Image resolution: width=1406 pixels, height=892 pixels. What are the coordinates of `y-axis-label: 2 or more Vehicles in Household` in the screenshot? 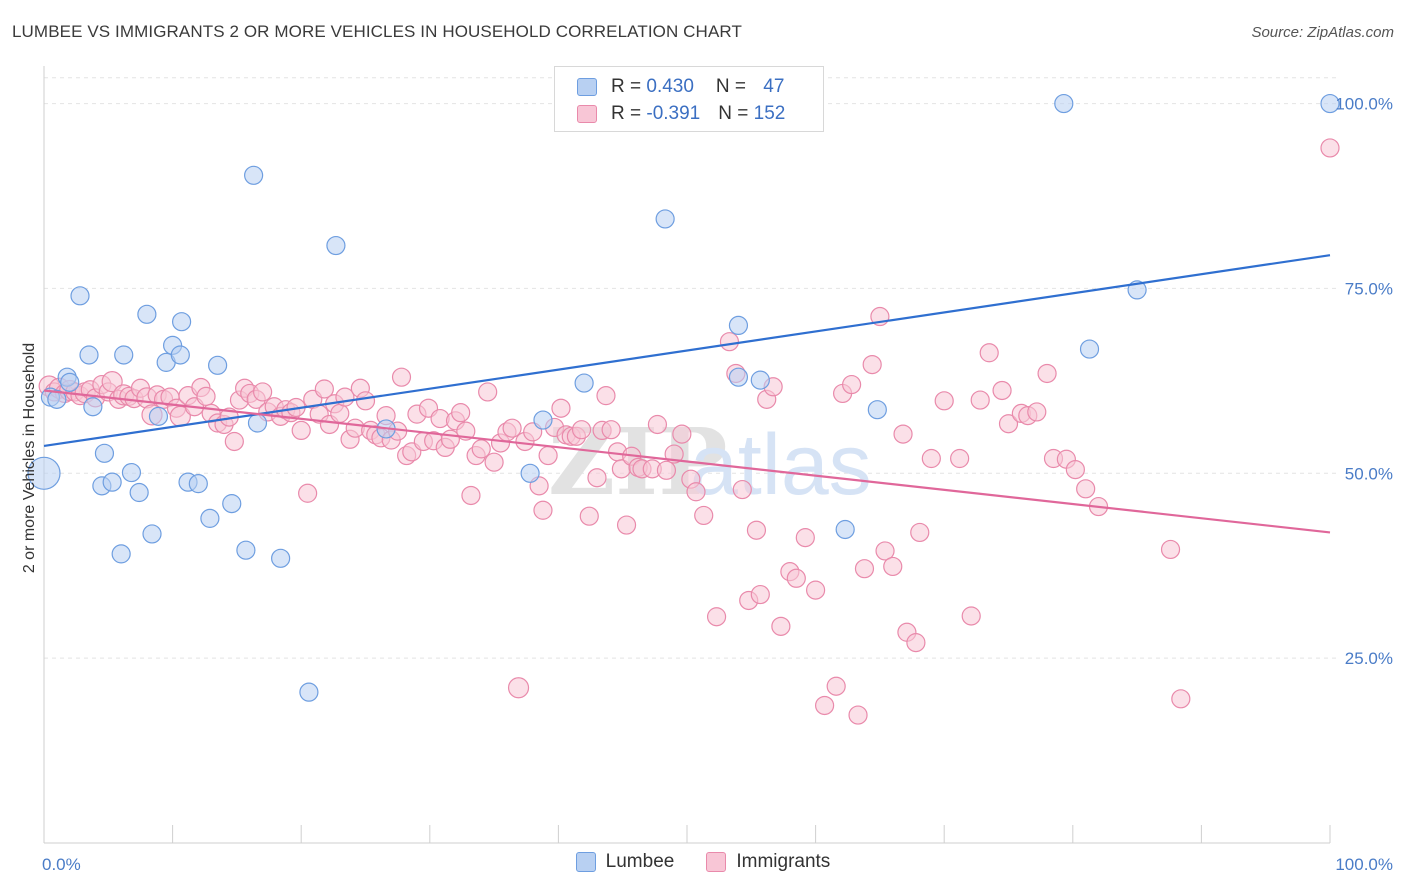 It's located at (29, 458).